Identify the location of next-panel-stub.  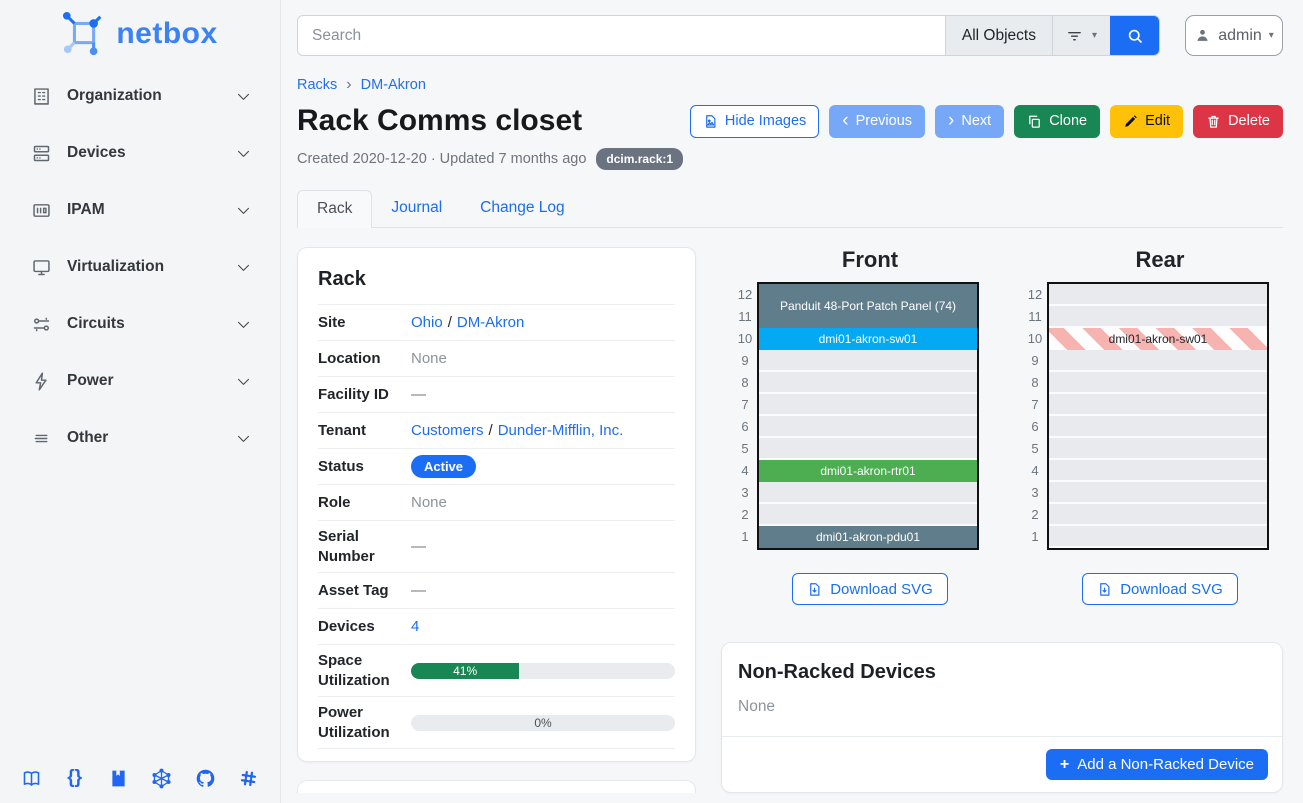
(496, 786).